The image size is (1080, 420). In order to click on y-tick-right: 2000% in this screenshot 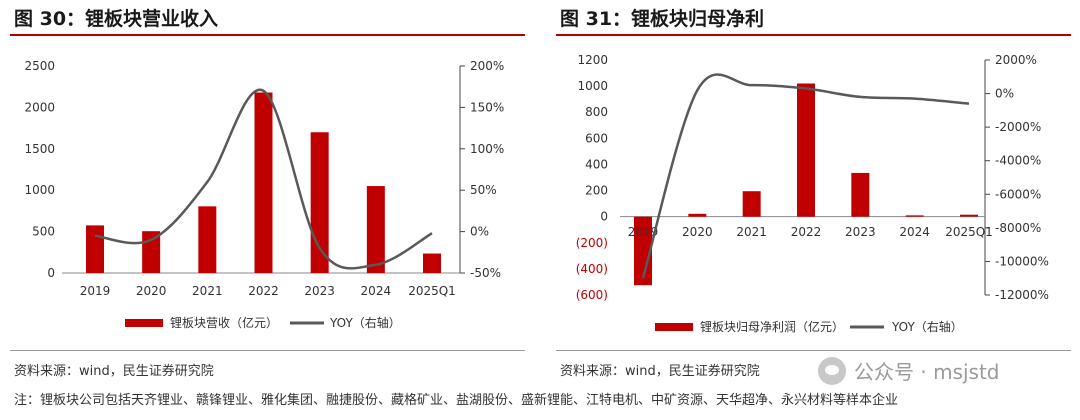, I will do `click(1016, 60)`.